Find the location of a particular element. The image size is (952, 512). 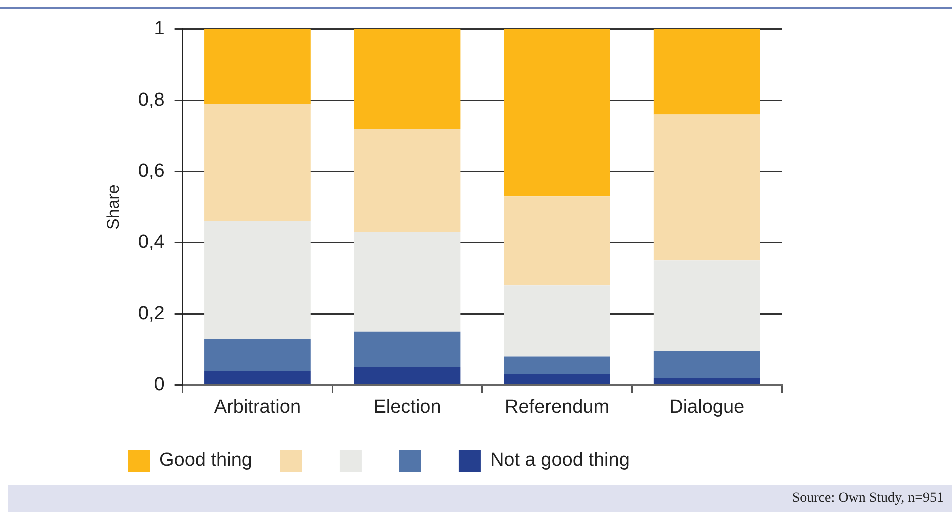

y-tick-label: 0,2 is located at coordinates (151, 313).